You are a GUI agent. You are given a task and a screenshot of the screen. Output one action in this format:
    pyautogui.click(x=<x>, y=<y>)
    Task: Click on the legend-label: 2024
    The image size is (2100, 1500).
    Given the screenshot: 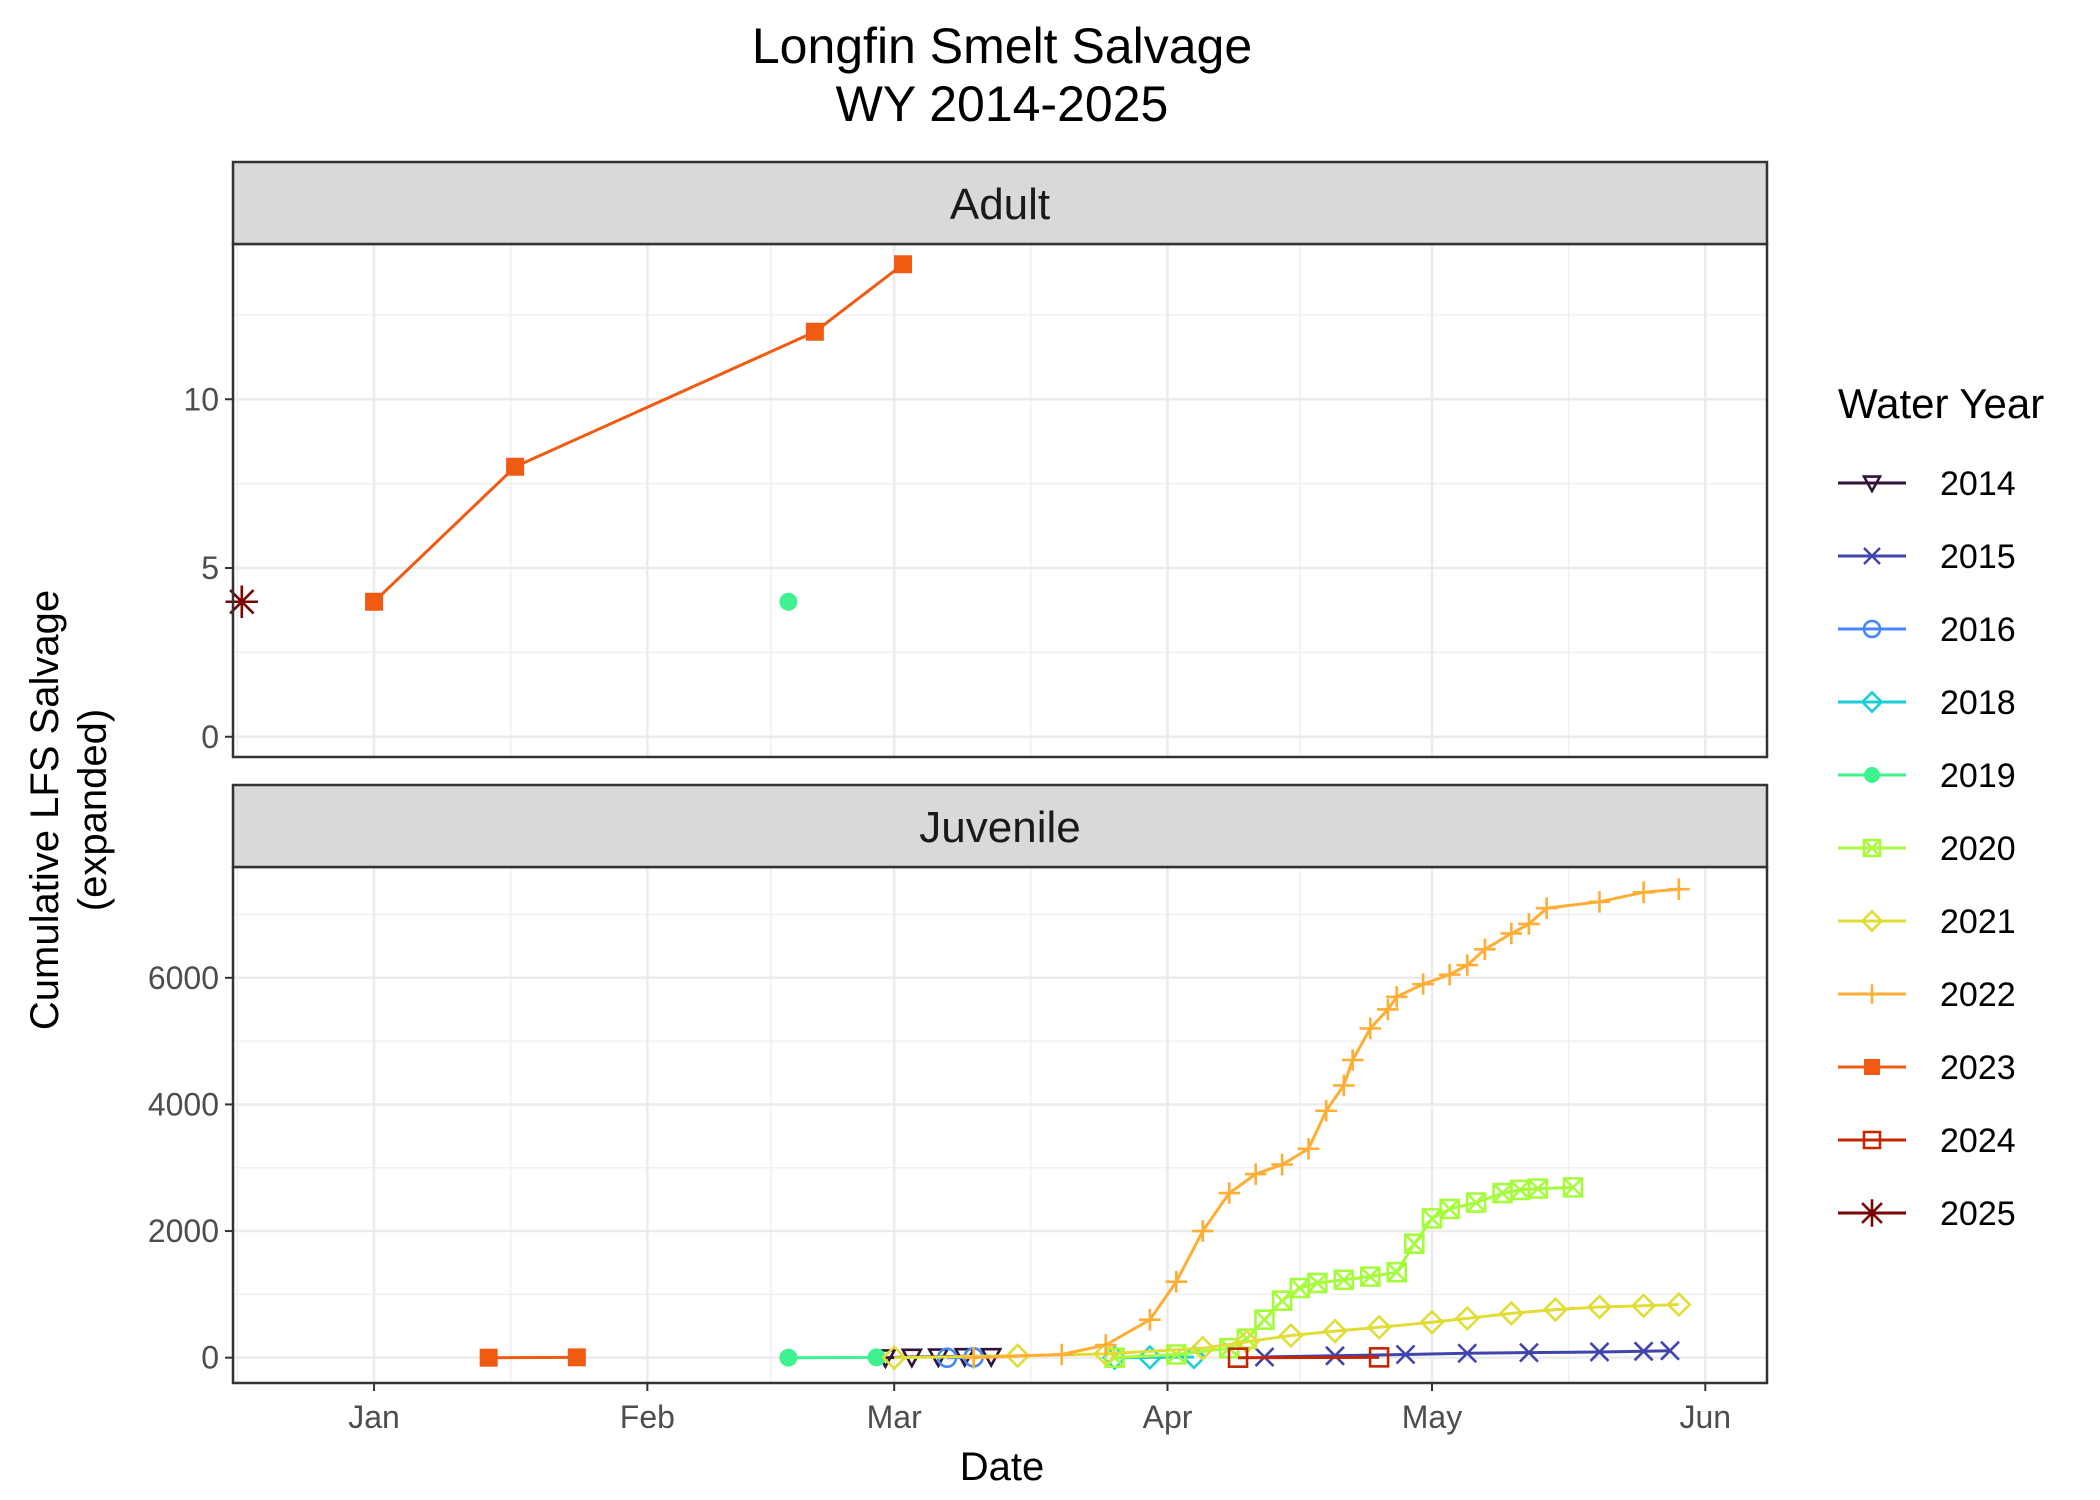 What is the action you would take?
    pyautogui.click(x=1978, y=1141)
    